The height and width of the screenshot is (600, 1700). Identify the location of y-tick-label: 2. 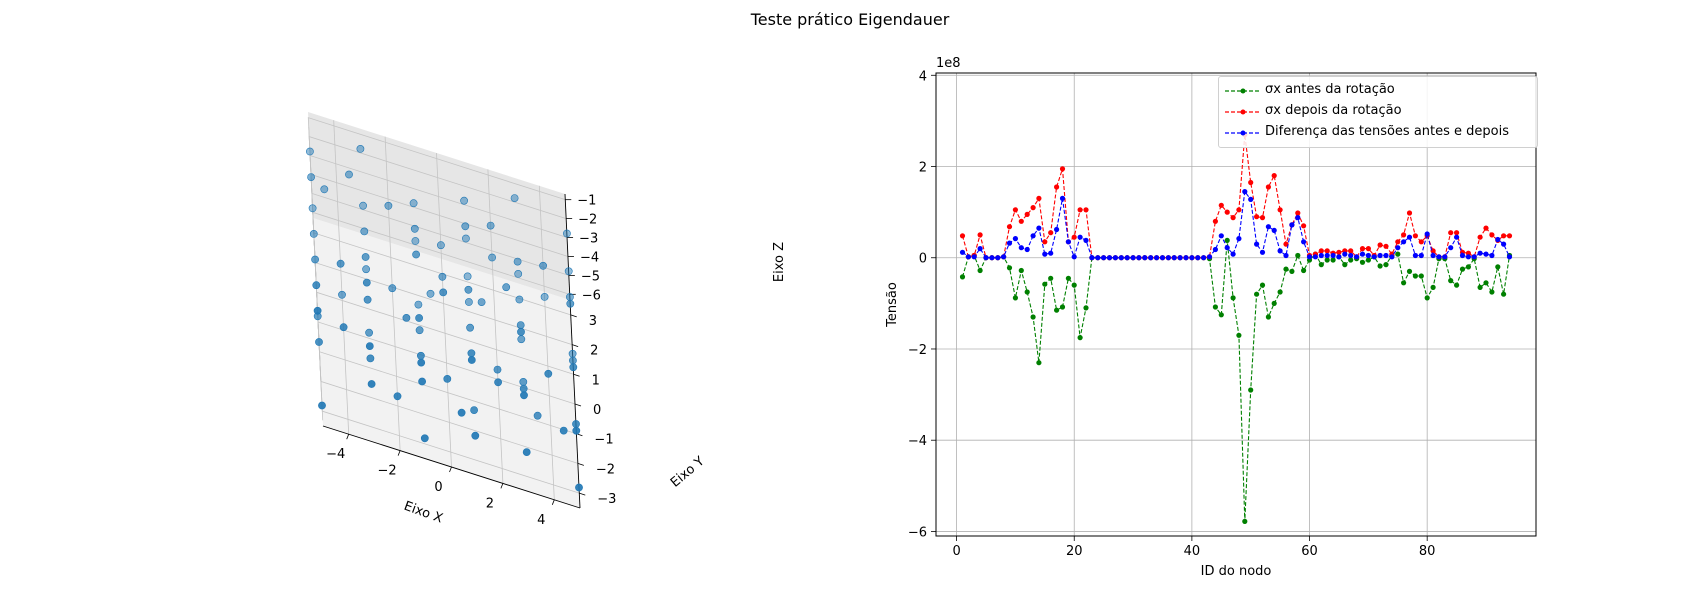
(594, 351).